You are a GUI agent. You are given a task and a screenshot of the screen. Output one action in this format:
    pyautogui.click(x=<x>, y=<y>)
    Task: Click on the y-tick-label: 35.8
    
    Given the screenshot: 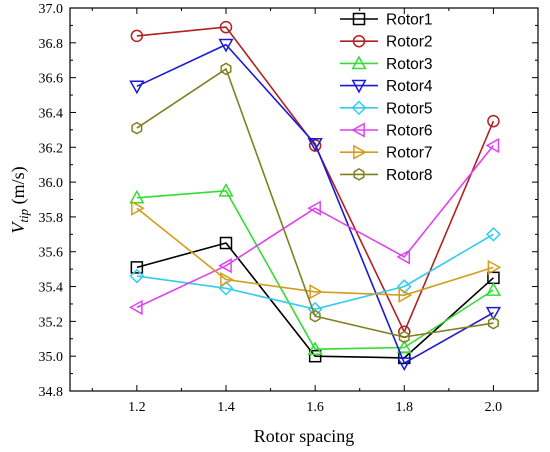 What is the action you would take?
    pyautogui.click(x=51, y=218)
    